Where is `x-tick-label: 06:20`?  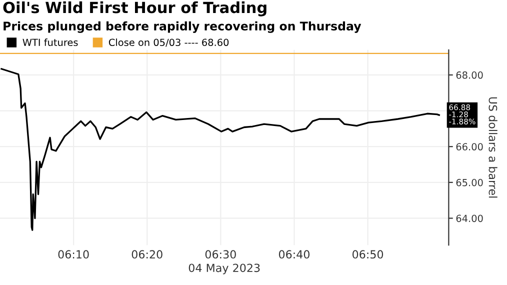 x-tick-label: 06:20 is located at coordinates (147, 254).